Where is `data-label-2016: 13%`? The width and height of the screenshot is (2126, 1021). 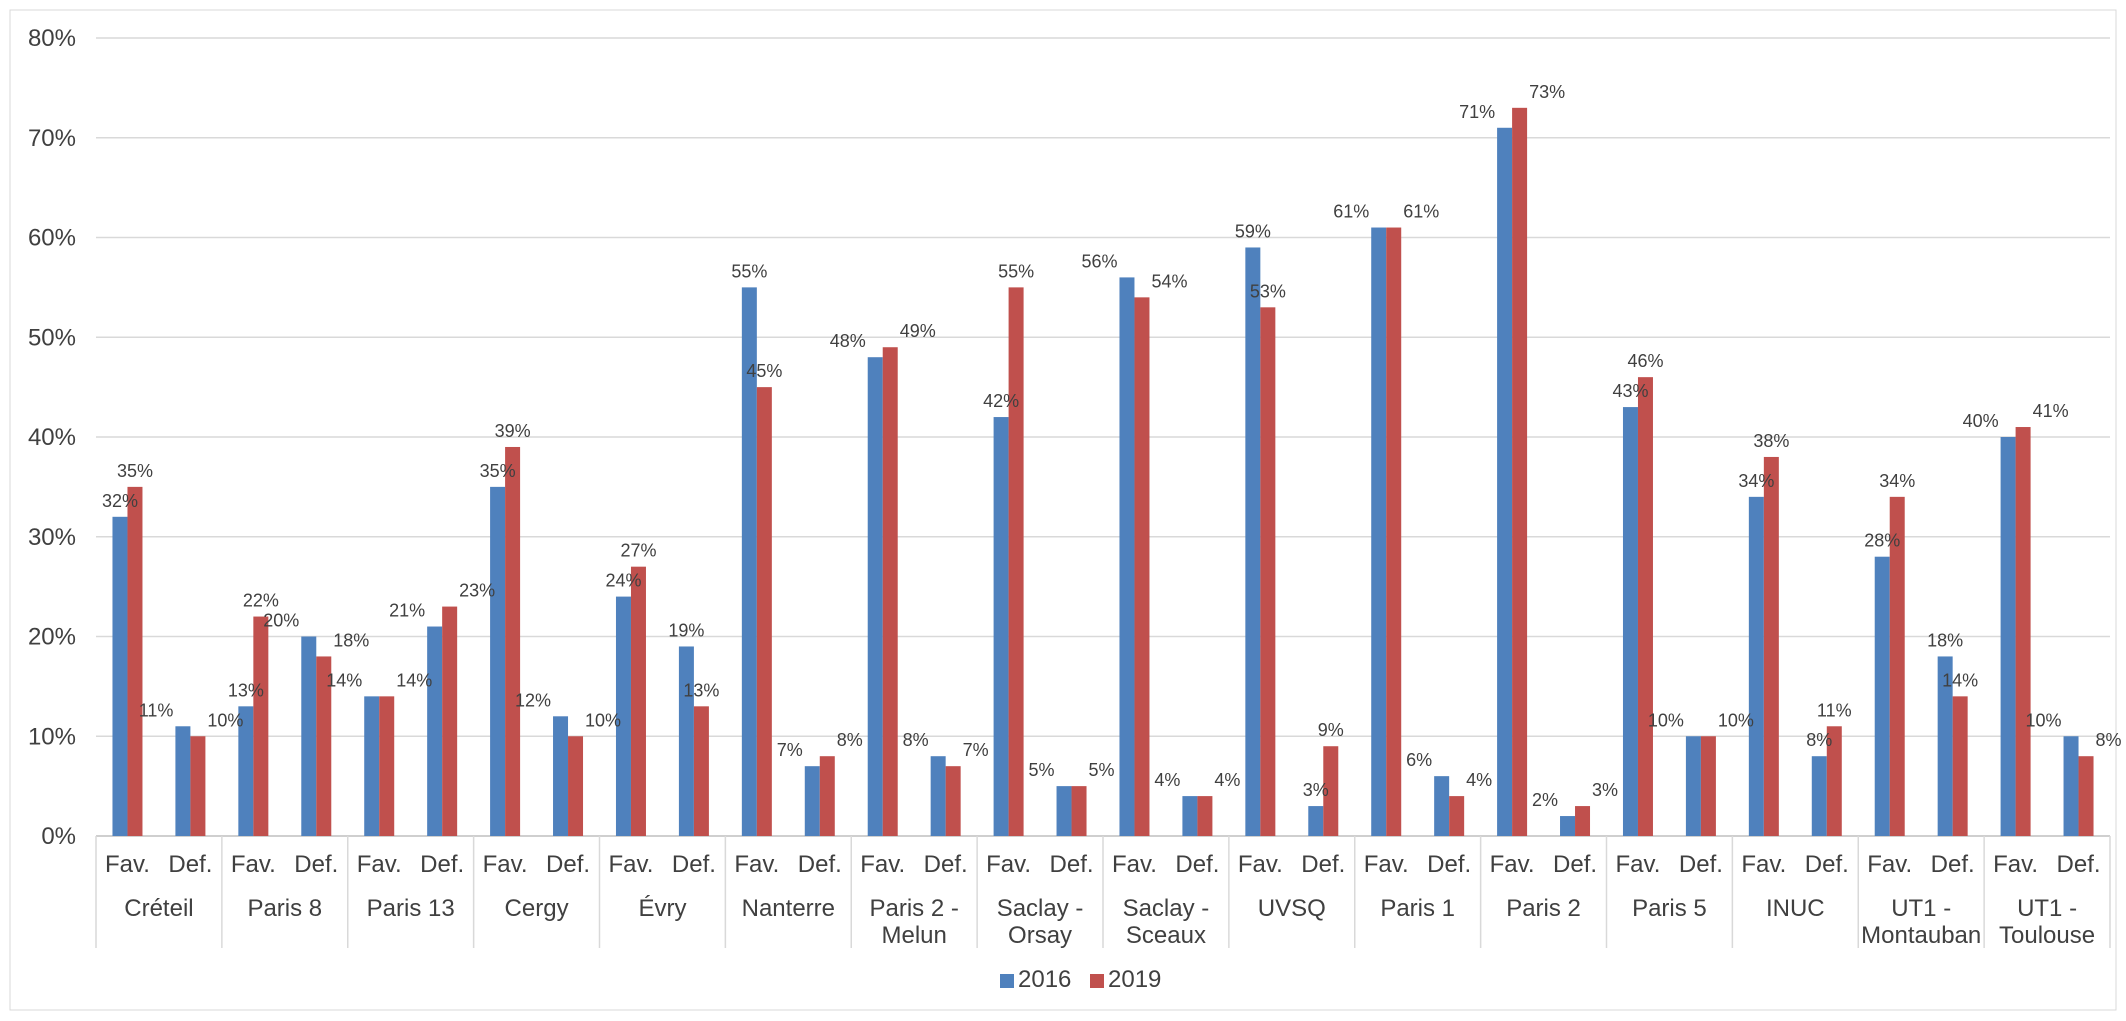 data-label-2016: 13% is located at coordinates (246, 690).